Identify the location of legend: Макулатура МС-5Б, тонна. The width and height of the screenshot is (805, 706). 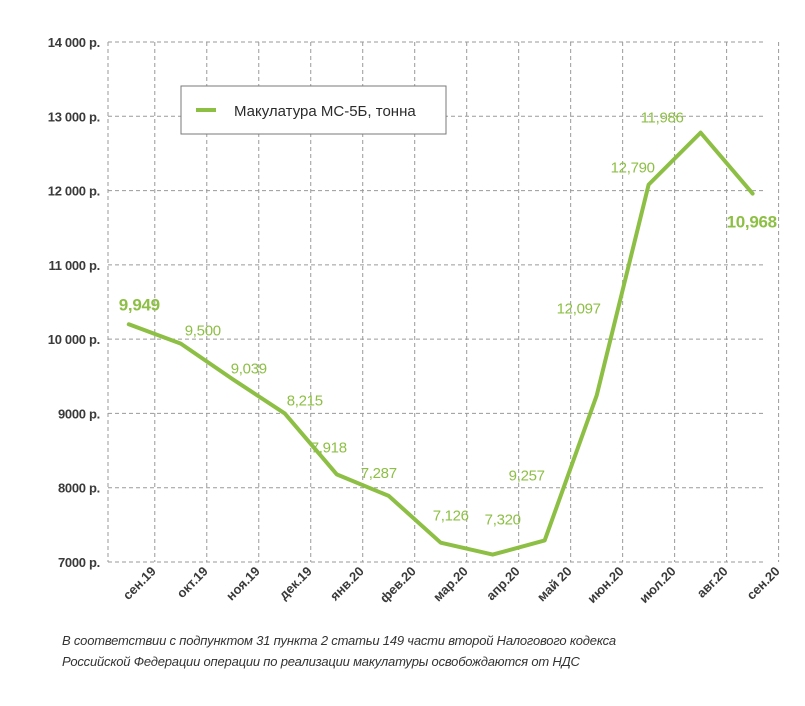
(313, 110).